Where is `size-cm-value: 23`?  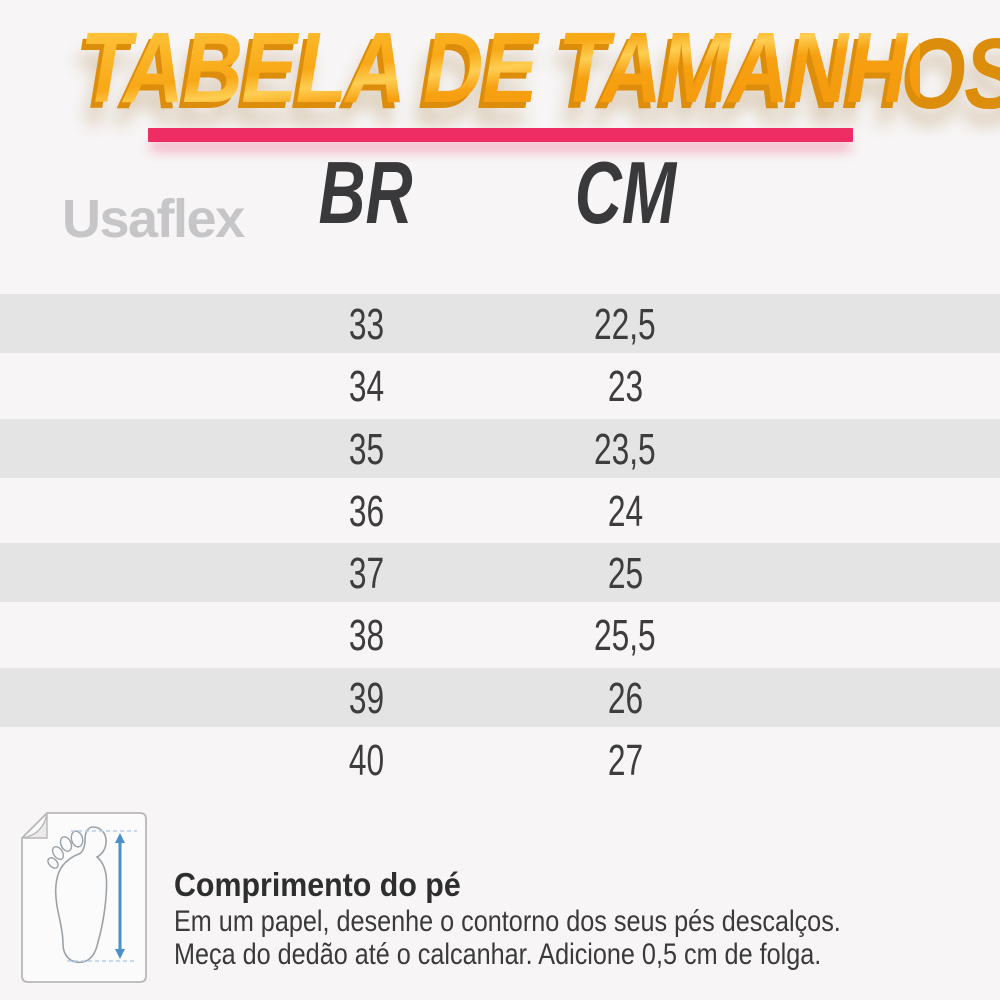 size-cm-value: 23 is located at coordinates (625, 387).